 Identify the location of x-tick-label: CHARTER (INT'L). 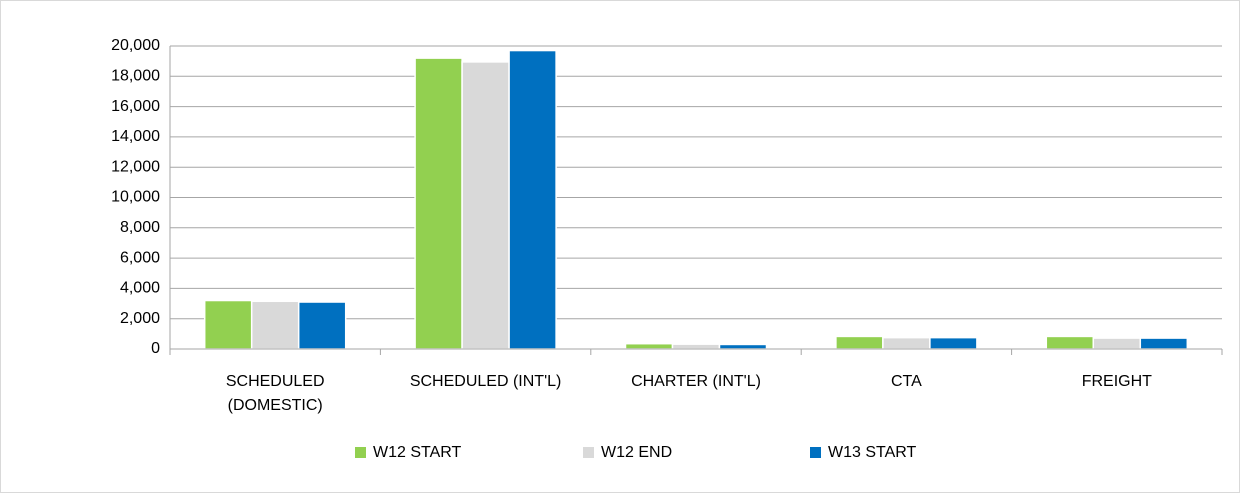
(696, 381).